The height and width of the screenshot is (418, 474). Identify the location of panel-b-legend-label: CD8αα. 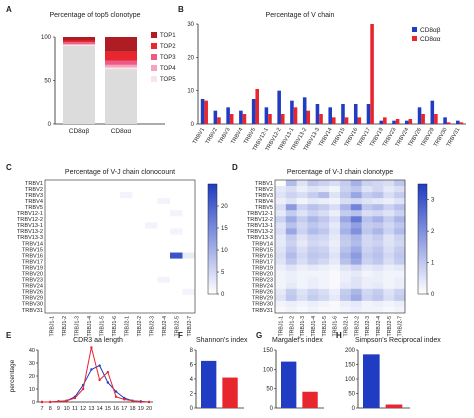
(430, 39).